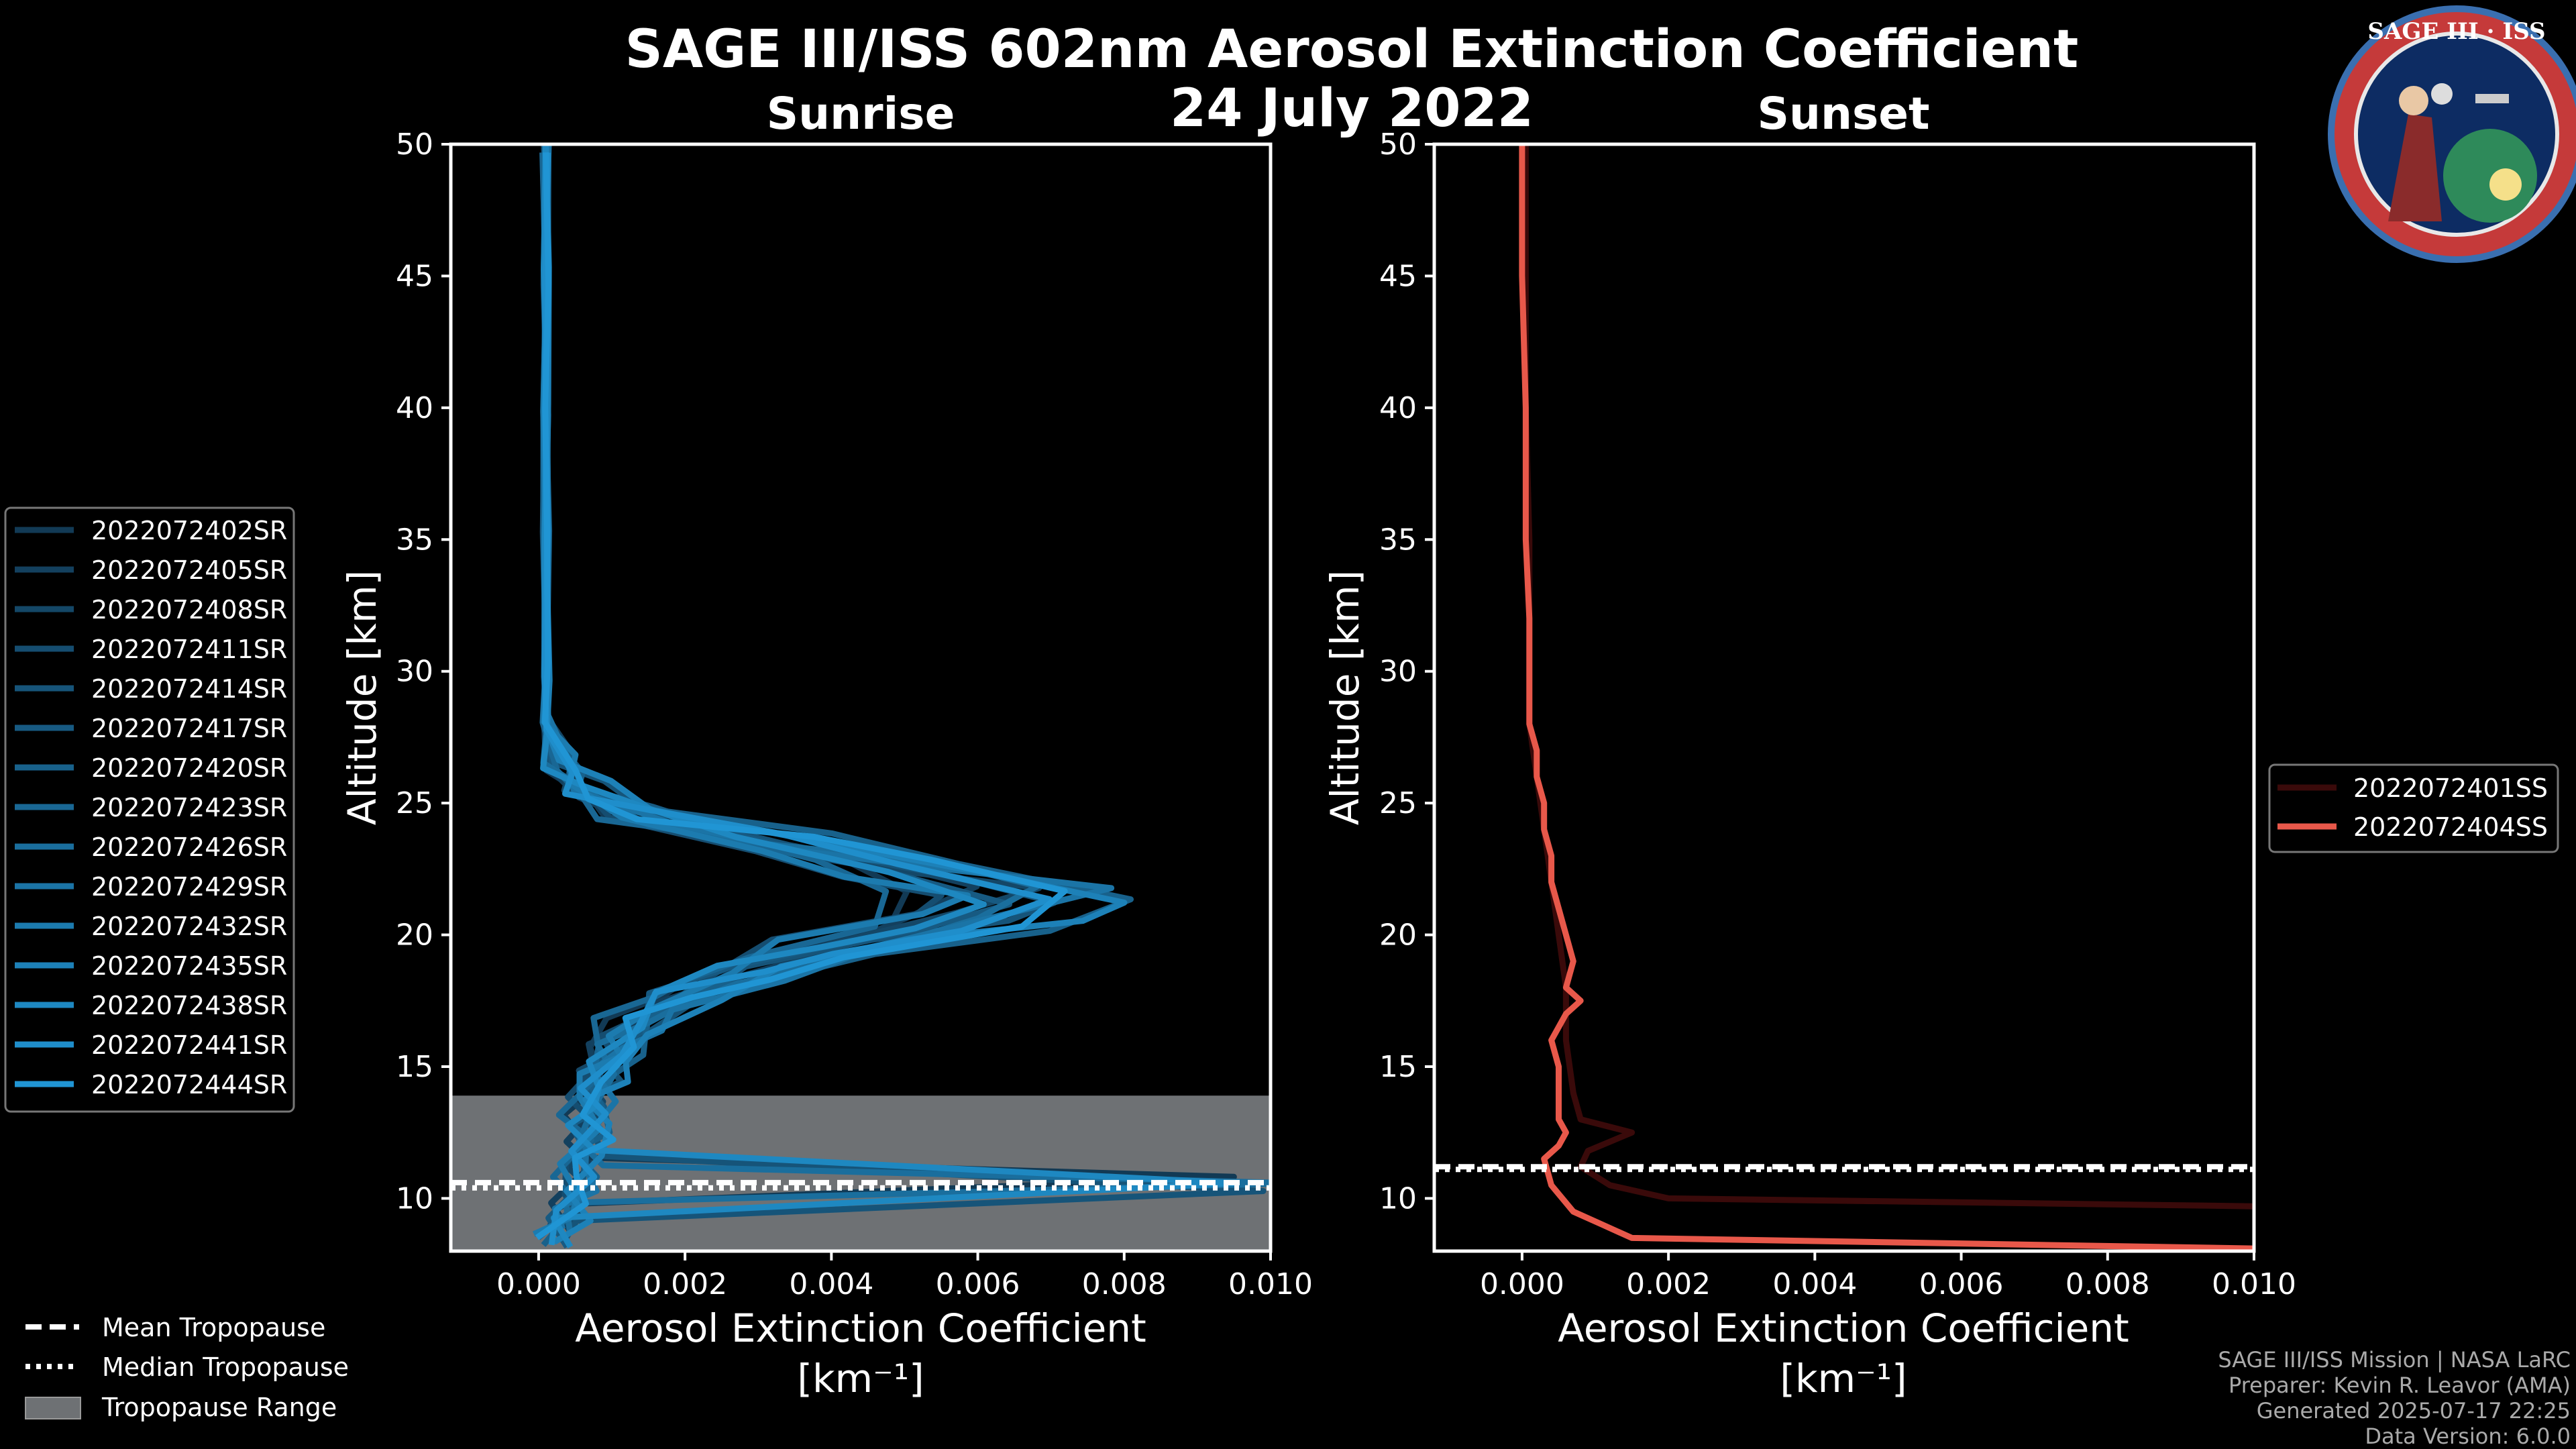 The image size is (2576, 1449). What do you see at coordinates (1398, 408) in the screenshot?
I see `sunset-ytick-label: 40` at bounding box center [1398, 408].